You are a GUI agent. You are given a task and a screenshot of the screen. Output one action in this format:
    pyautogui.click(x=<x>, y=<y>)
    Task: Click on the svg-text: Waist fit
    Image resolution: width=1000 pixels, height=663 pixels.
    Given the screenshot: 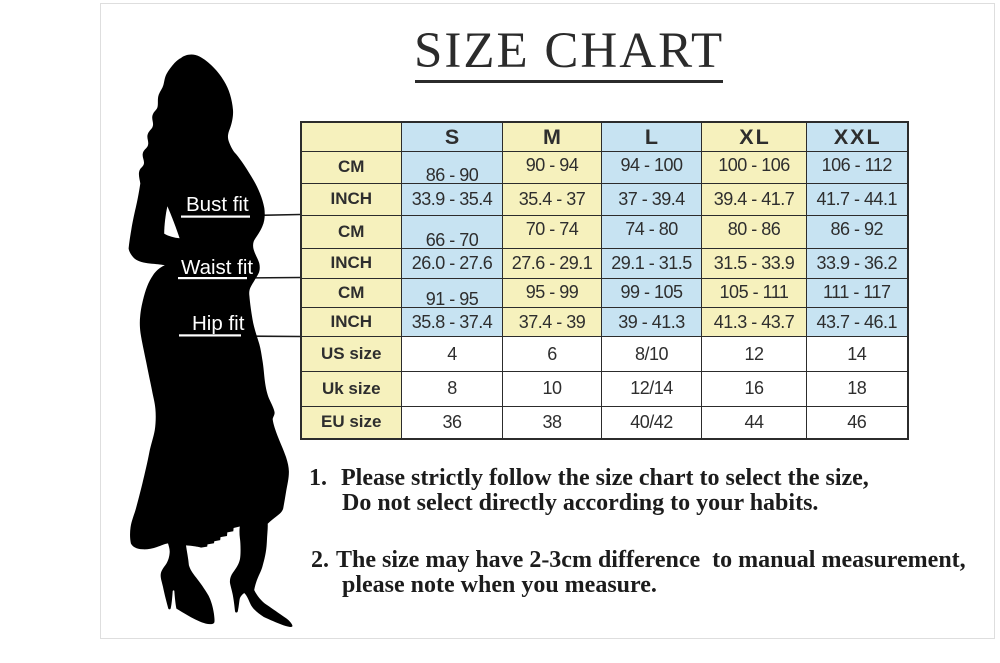 What is the action you would take?
    pyautogui.click(x=217, y=267)
    